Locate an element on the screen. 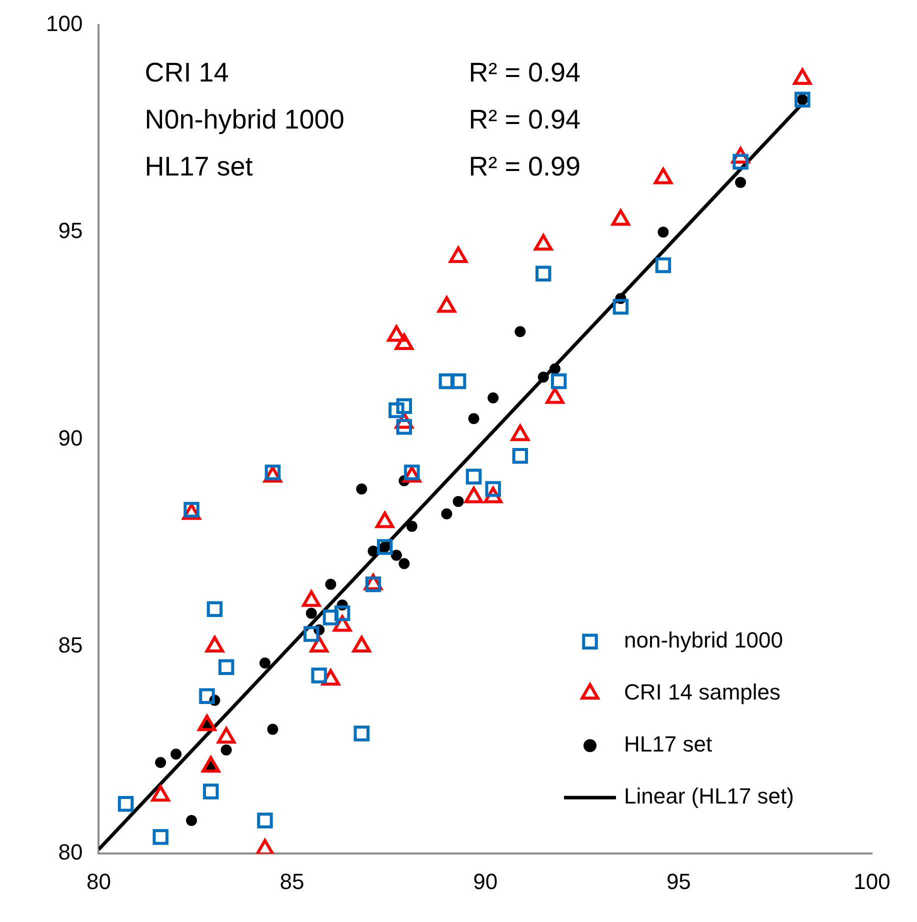 The image size is (917, 922). y-tick-label: 90 is located at coordinates (70, 437).